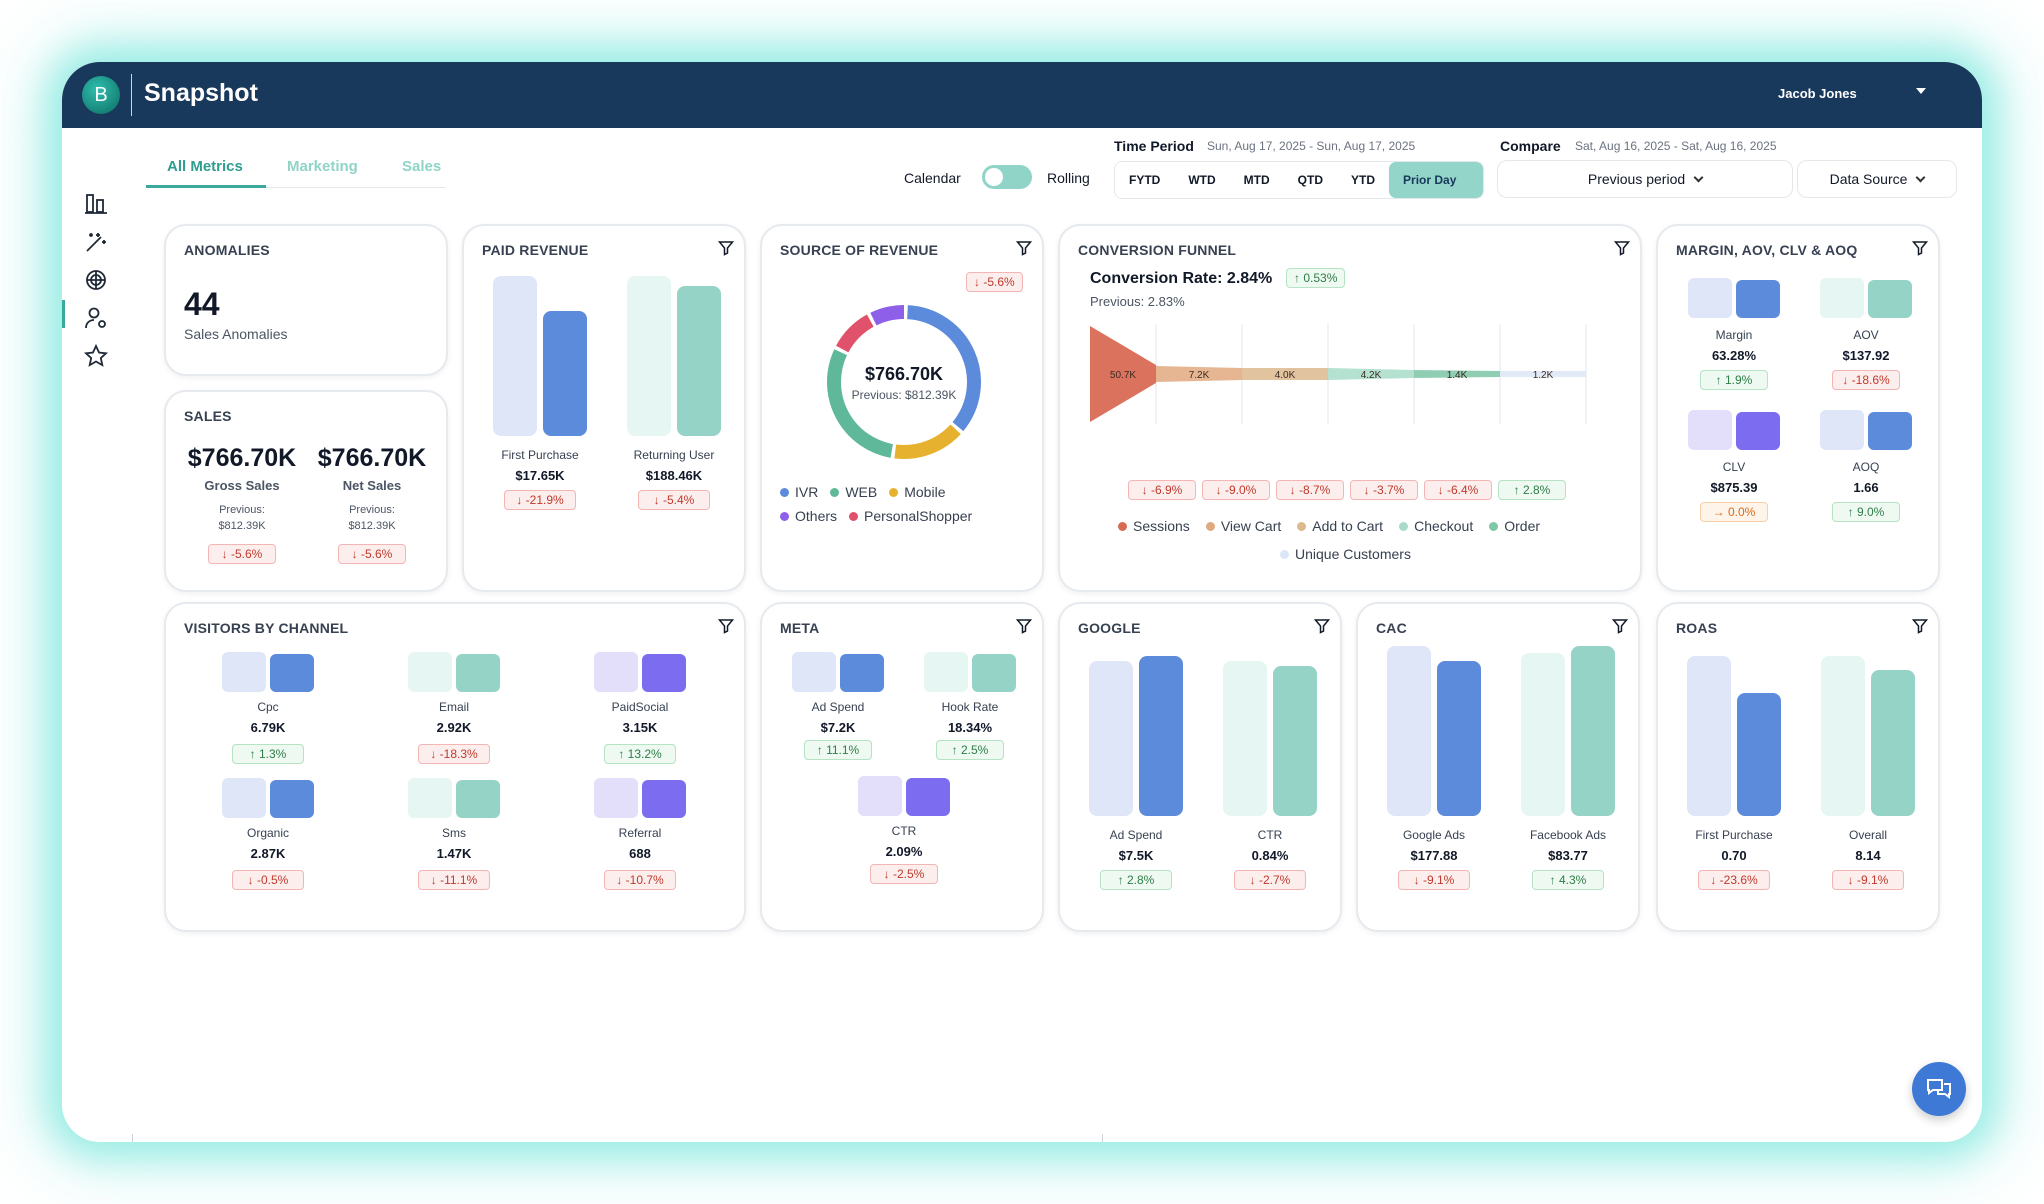  What do you see at coordinates (1122, 880) in the screenshot?
I see `arrow-up-icon: ↑` at bounding box center [1122, 880].